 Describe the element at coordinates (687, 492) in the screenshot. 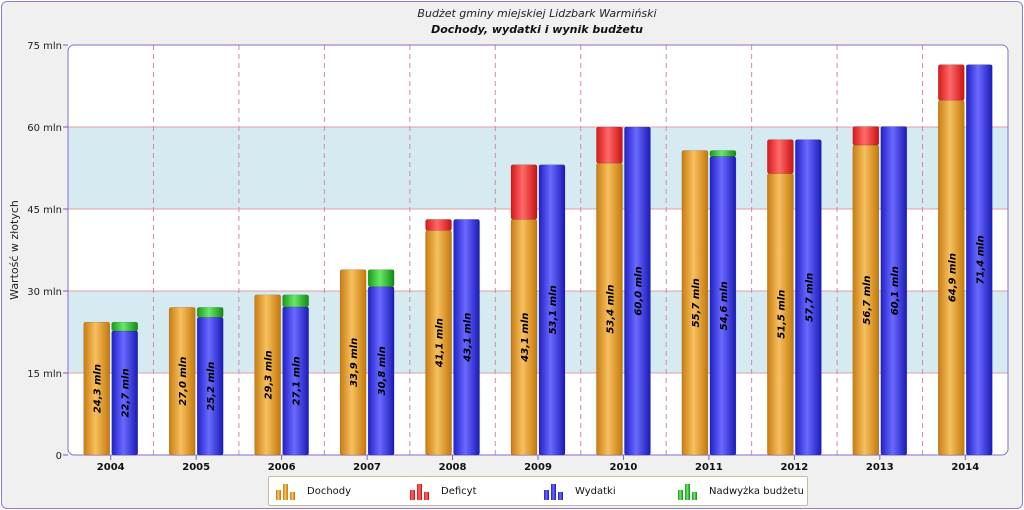

I see `legend-swatch-nadwyzka-icon` at that location.